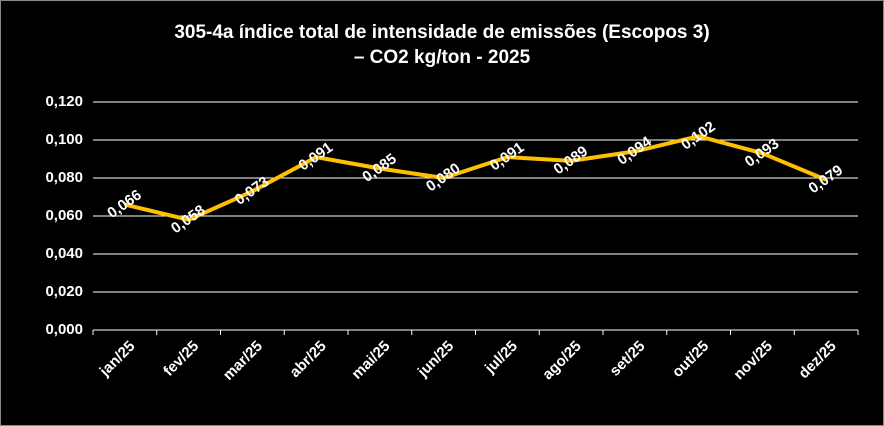 This screenshot has width=884, height=426. What do you see at coordinates (64, 253) in the screenshot?
I see `y-tick-label: 0,040` at bounding box center [64, 253].